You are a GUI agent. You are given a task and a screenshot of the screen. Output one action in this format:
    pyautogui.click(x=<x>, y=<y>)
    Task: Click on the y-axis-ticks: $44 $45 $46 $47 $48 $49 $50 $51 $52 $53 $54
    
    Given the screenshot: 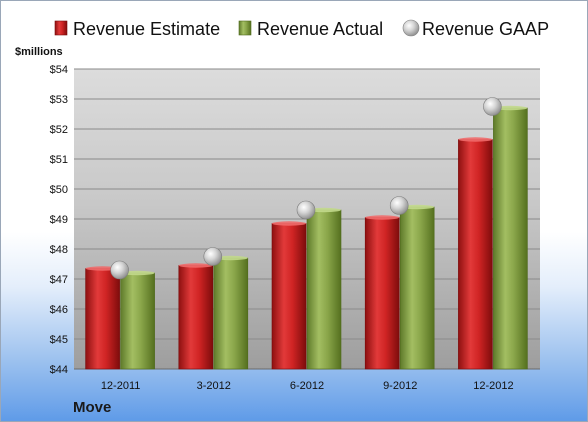 What is the action you would take?
    pyautogui.click(x=59, y=220)
    